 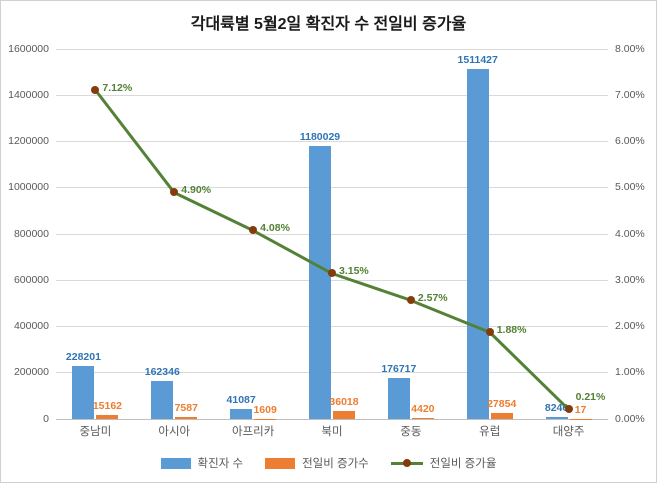 I want to click on rate-value-label: 4.08%, so click(x=275, y=228).